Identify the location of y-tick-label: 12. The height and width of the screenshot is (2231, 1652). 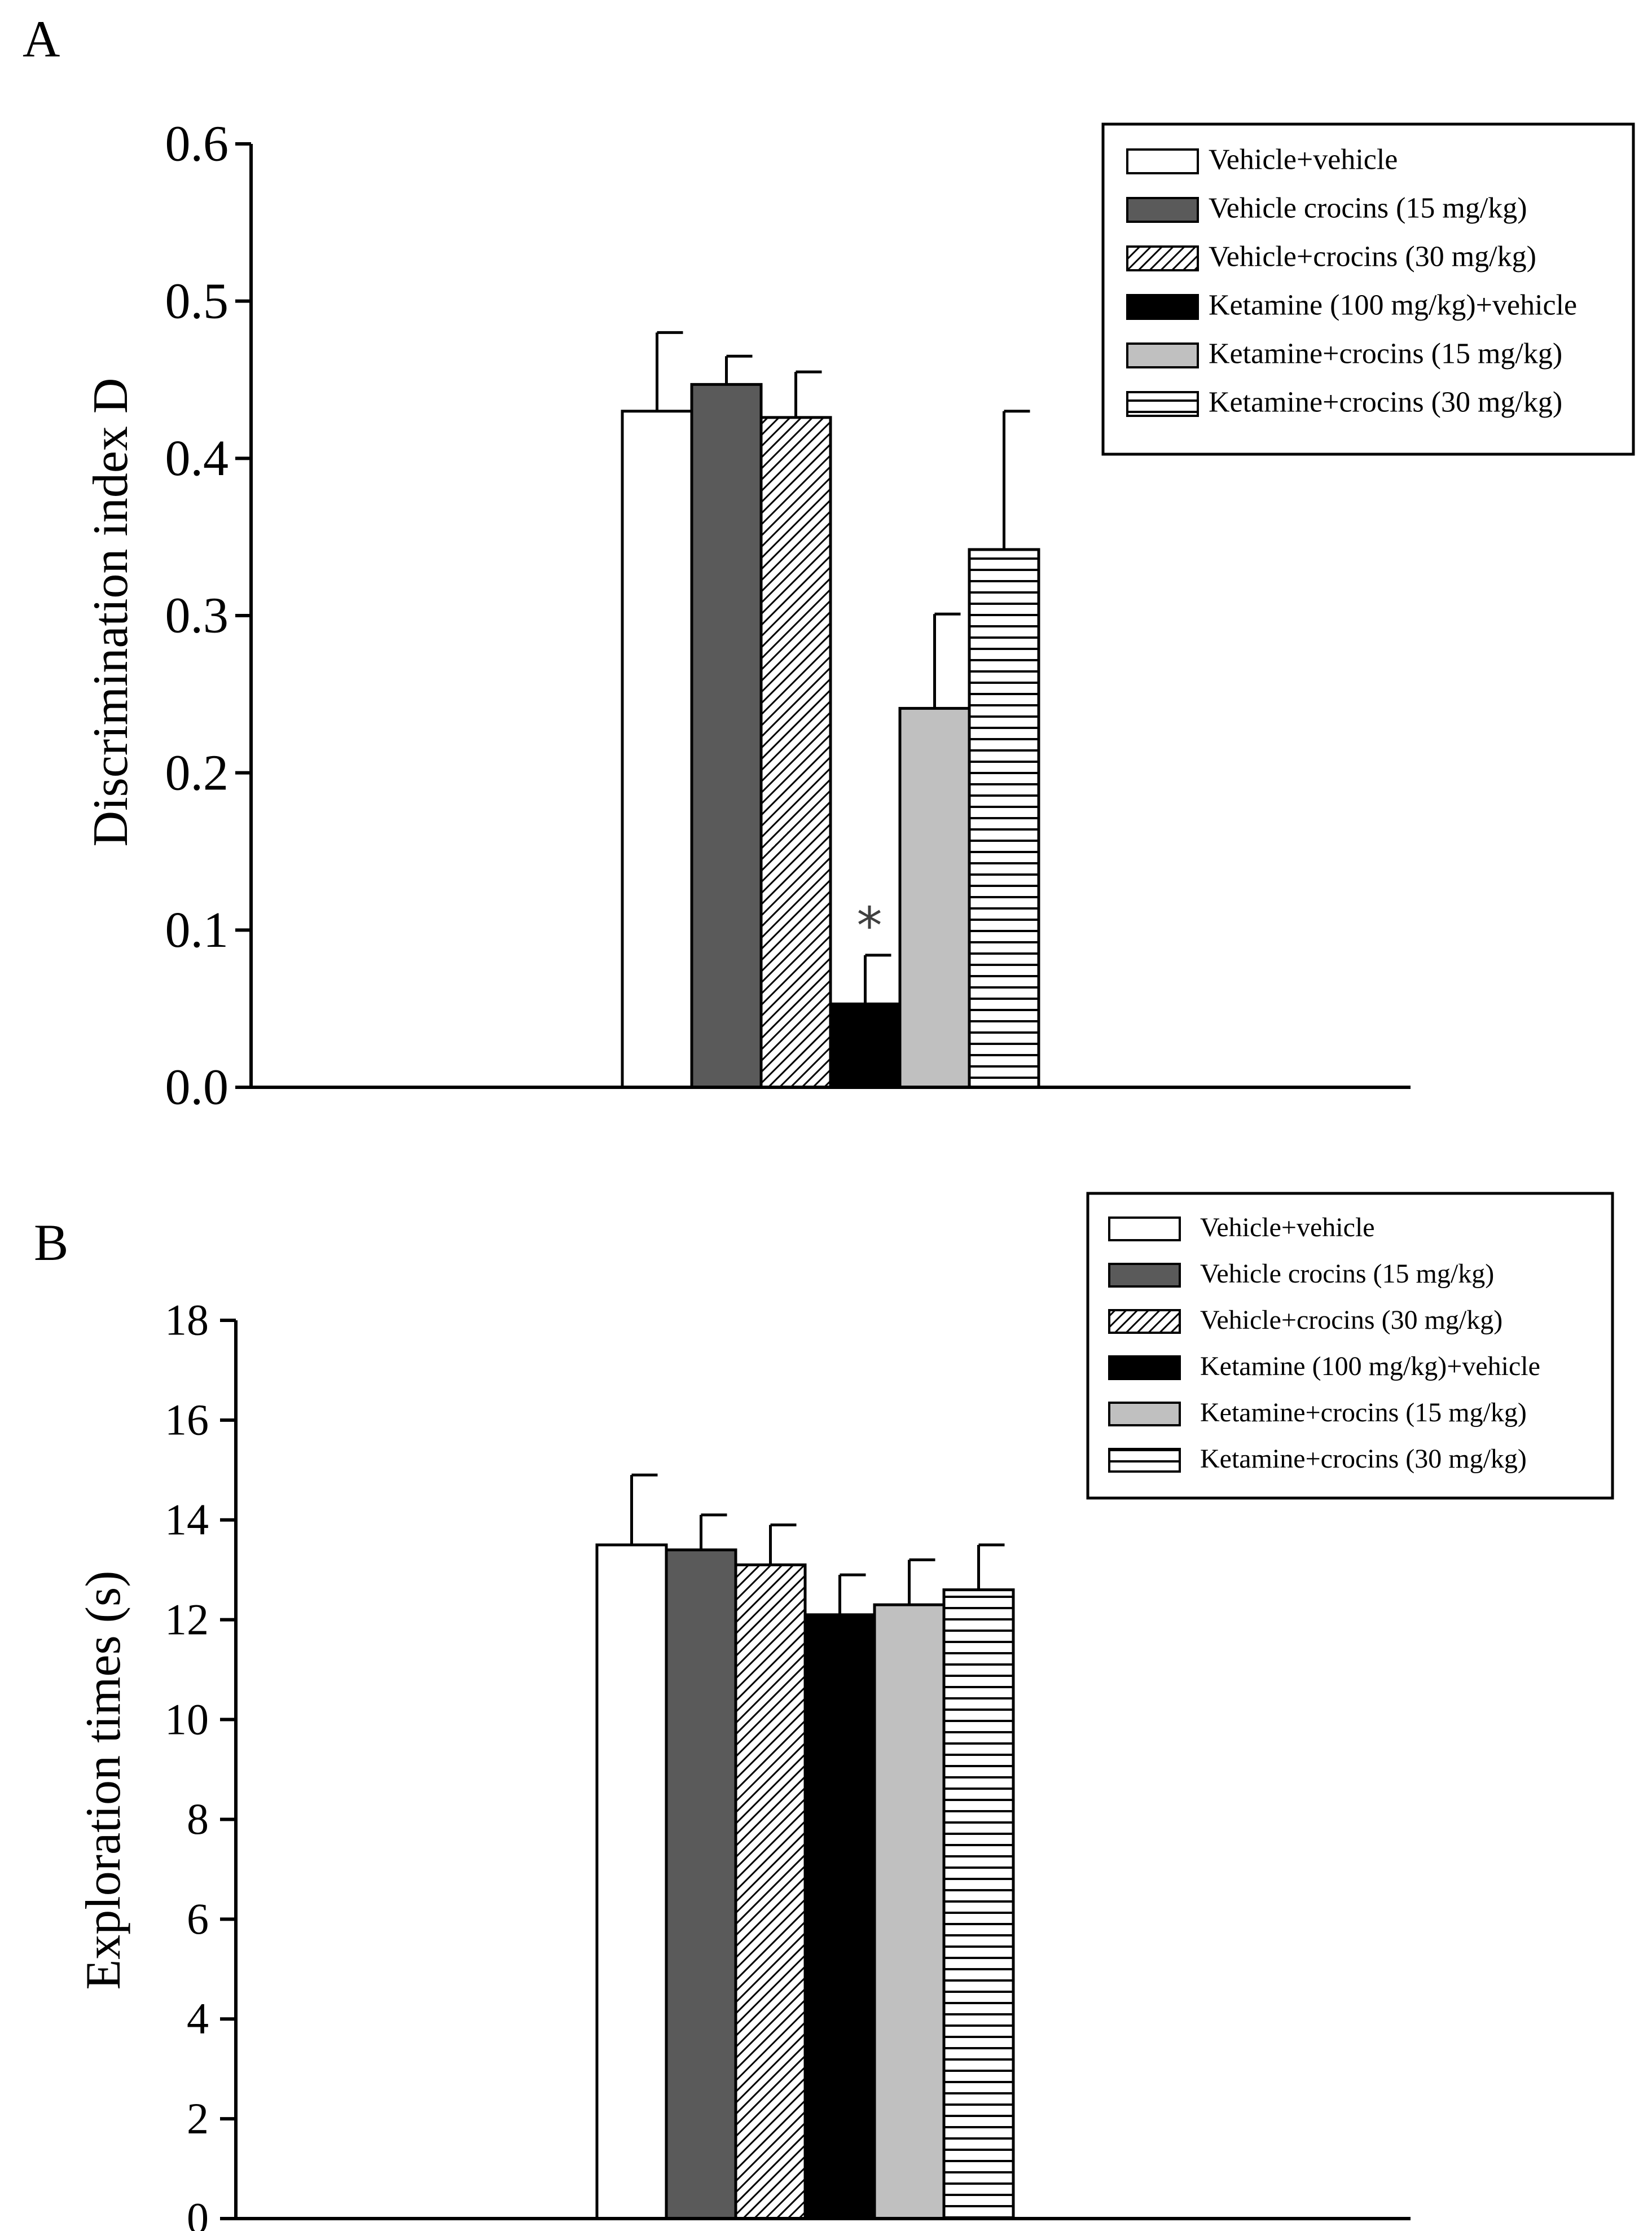
(187, 1619).